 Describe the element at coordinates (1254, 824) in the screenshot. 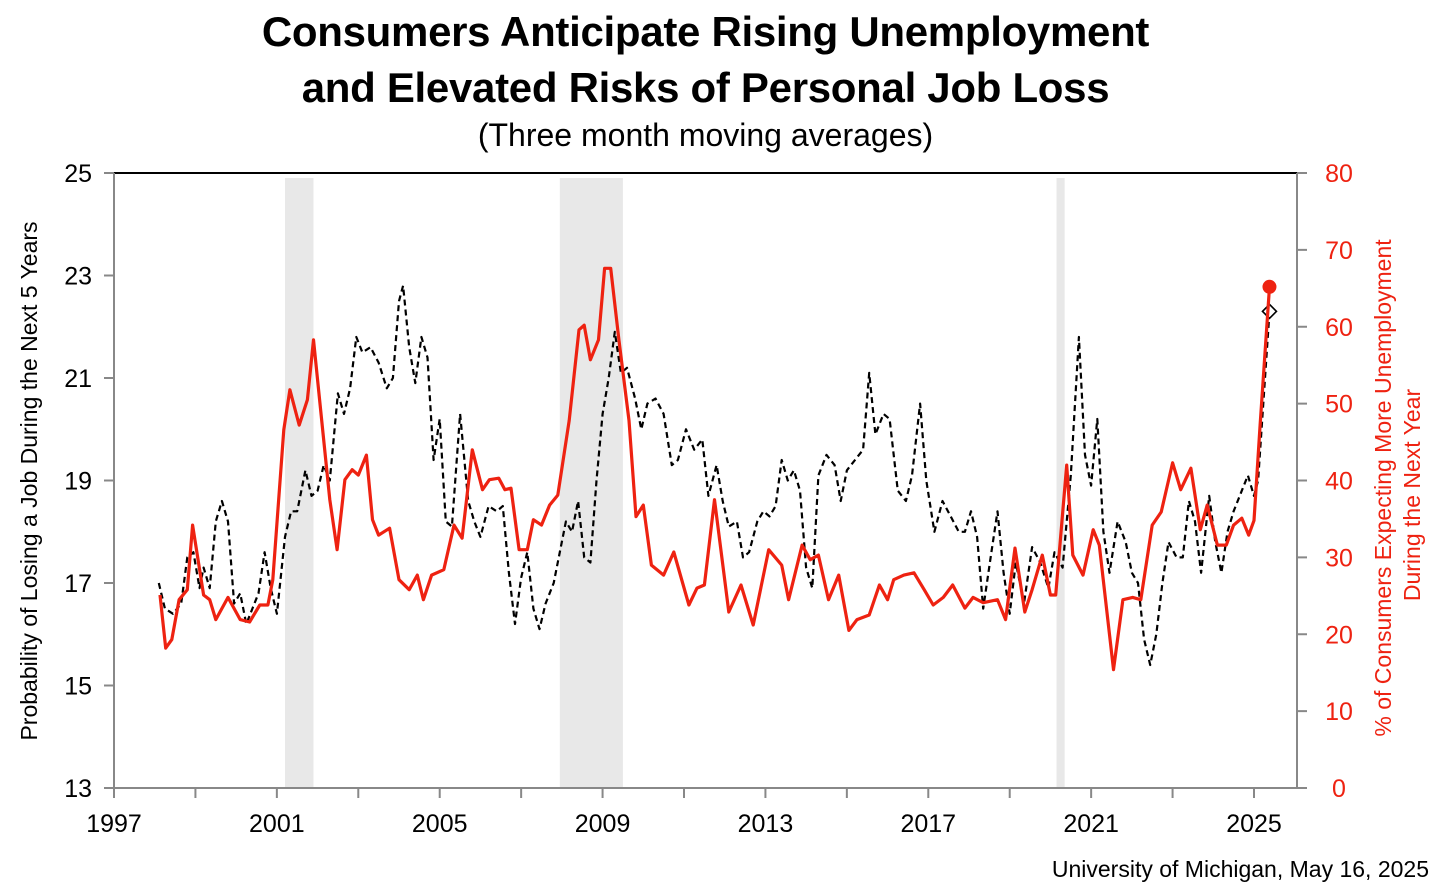

I see `x-tick-label: 2025` at that location.